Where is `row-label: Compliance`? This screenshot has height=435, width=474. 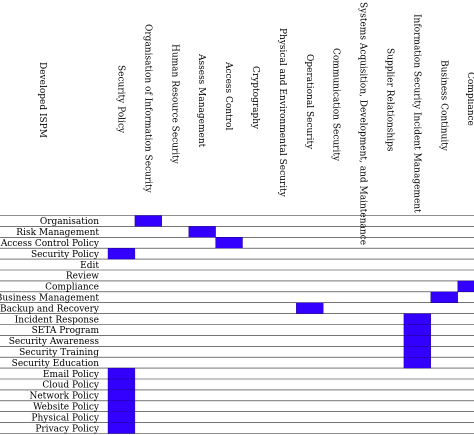 row-label: Compliance is located at coordinates (72, 288).